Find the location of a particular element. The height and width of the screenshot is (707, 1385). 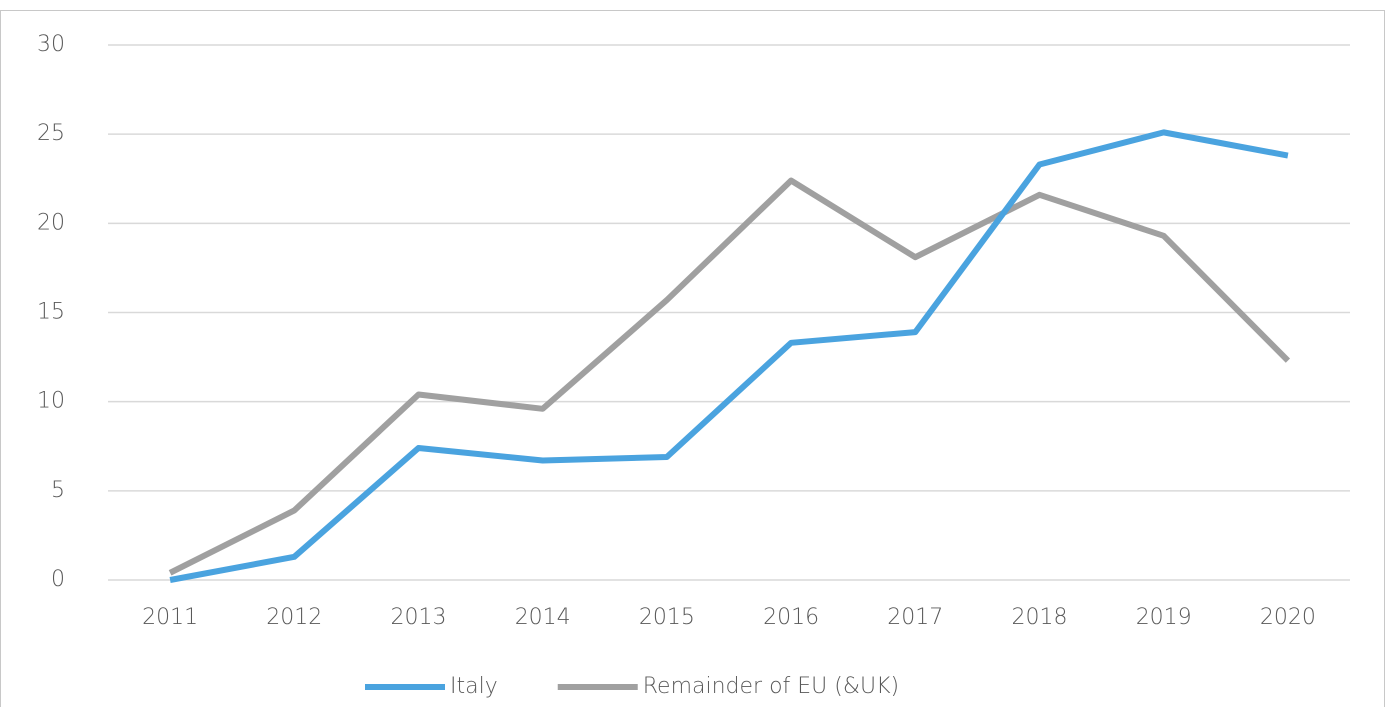

y-tick-label: 10 is located at coordinates (51, 401).